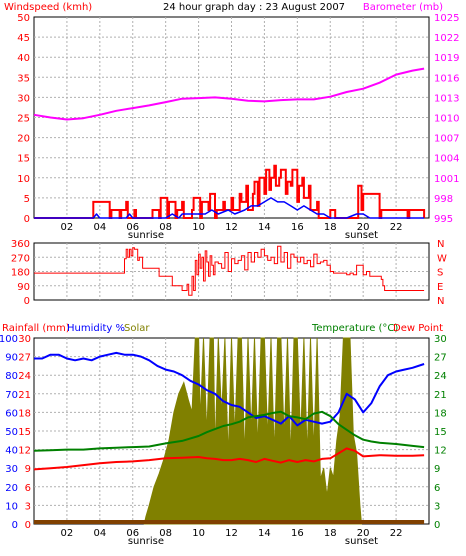  Describe the element at coordinates (230, 191) in the screenshot. I see `windspeed-series` at that location.